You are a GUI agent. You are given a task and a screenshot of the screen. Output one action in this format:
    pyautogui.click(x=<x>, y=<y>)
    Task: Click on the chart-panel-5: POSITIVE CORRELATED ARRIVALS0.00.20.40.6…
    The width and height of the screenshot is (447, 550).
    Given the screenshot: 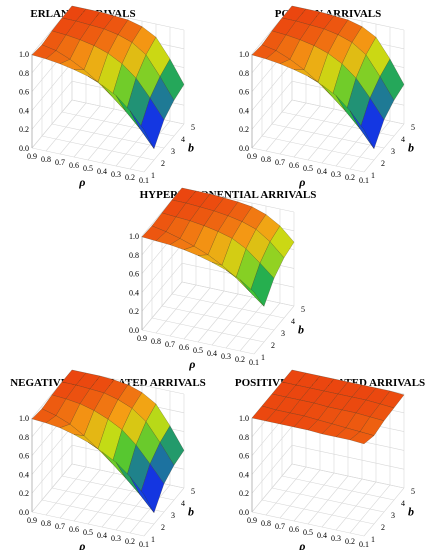 What is the action you would take?
    pyautogui.click(x=330, y=459)
    